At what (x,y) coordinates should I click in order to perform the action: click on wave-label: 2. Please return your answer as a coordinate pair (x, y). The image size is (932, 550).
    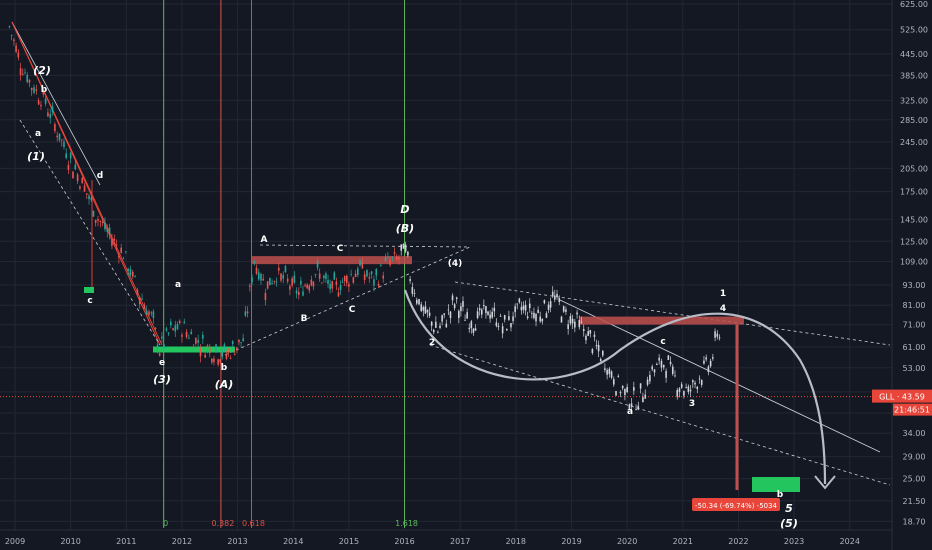
    Looking at the image, I should click on (432, 343).